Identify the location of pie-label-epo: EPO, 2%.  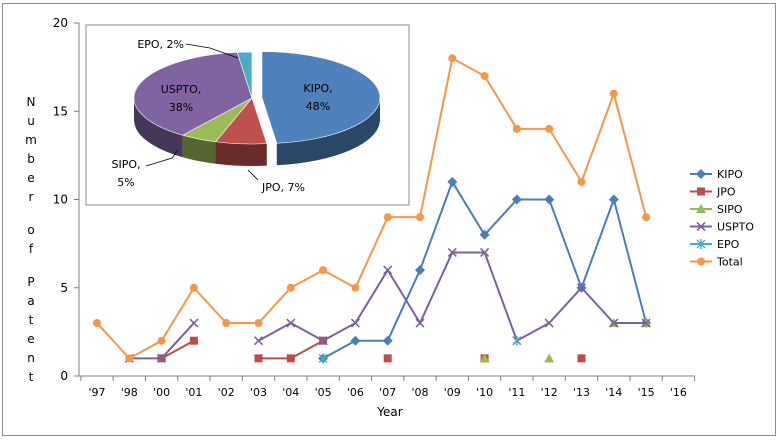
(160, 44).